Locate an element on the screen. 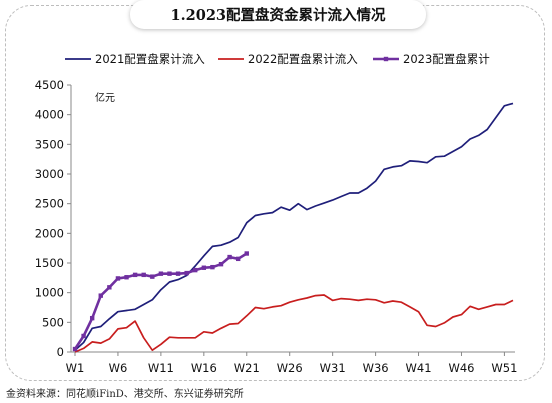 Image resolution: width=552 pixels, height=403 pixels. x-tick-label: W11 is located at coordinates (161, 368).